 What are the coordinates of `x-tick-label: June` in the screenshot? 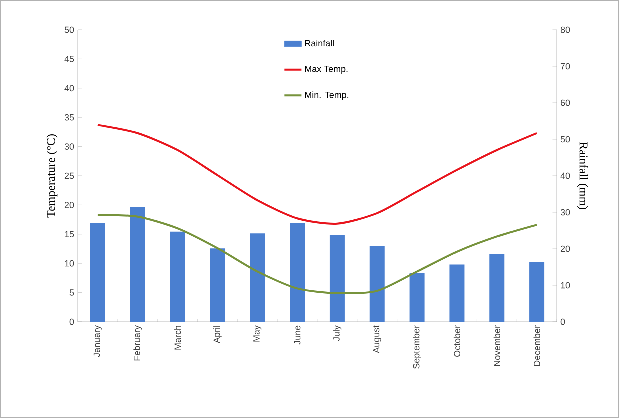 It's located at (297, 335).